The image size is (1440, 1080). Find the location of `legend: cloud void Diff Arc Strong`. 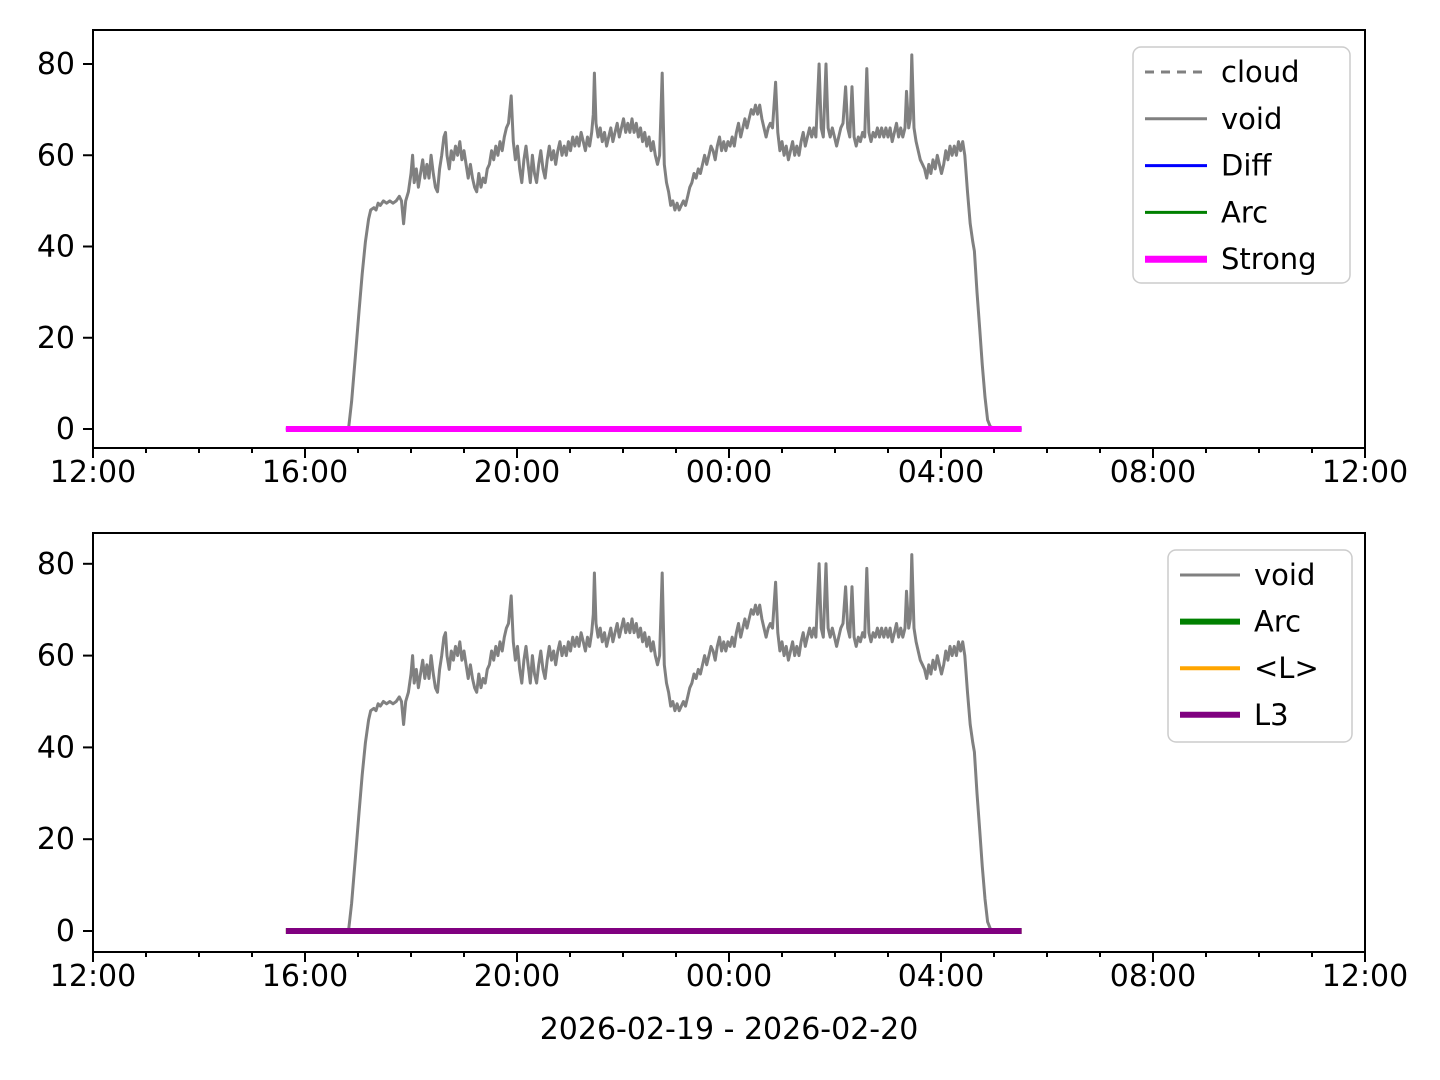

legend: cloud void Diff Arc Strong is located at coordinates (1241, 165).